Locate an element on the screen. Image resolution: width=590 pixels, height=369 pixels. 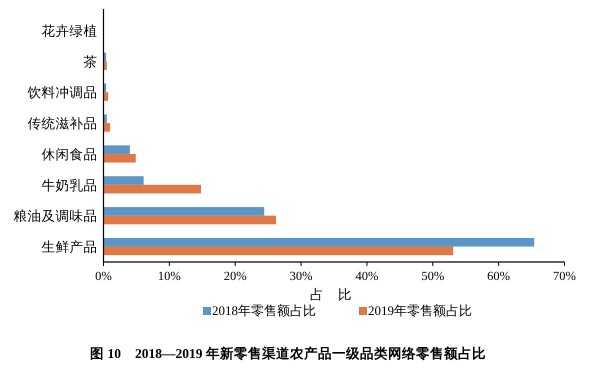
y-tick-label: 茶 is located at coordinates (91, 62).